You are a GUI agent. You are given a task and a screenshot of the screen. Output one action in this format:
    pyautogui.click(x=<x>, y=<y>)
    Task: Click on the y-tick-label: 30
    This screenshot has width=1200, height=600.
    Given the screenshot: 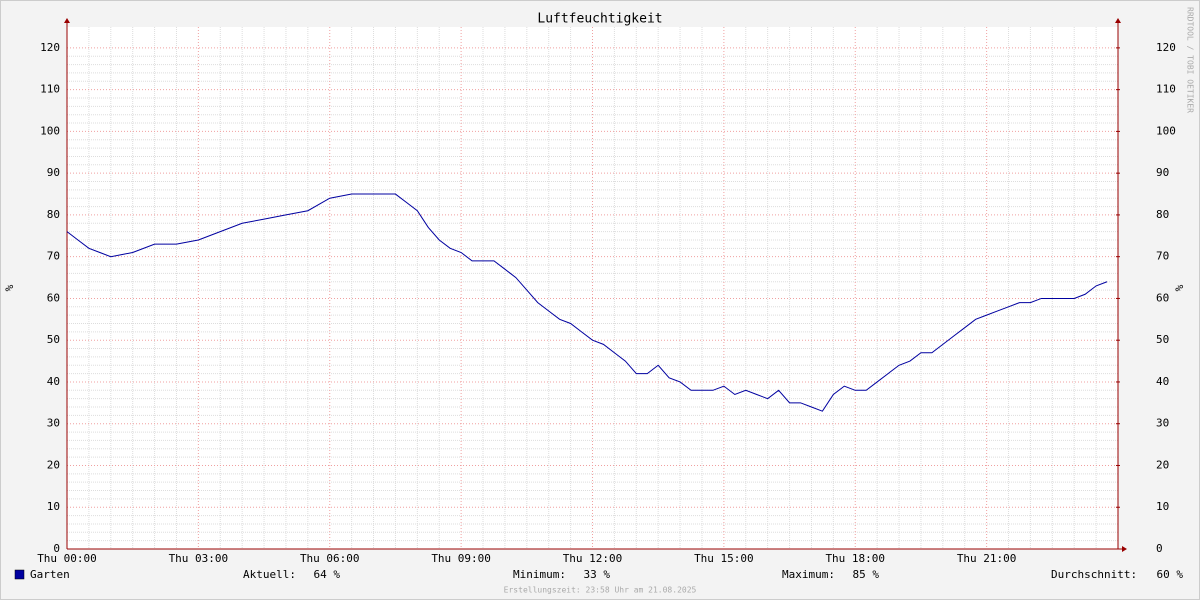 What is the action you would take?
    pyautogui.click(x=53, y=423)
    